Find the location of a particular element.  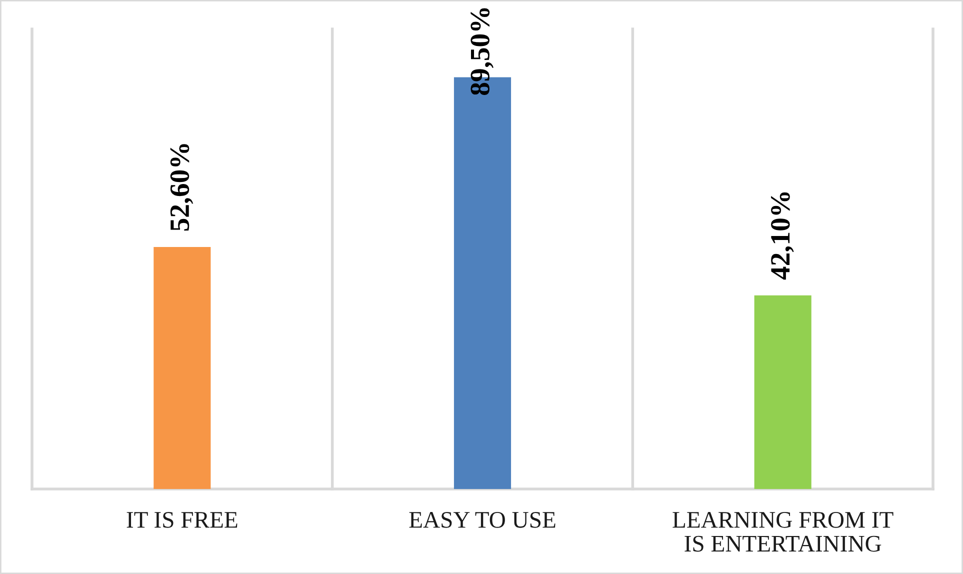

x-tick-label: EASY TO USE is located at coordinates (482, 520).